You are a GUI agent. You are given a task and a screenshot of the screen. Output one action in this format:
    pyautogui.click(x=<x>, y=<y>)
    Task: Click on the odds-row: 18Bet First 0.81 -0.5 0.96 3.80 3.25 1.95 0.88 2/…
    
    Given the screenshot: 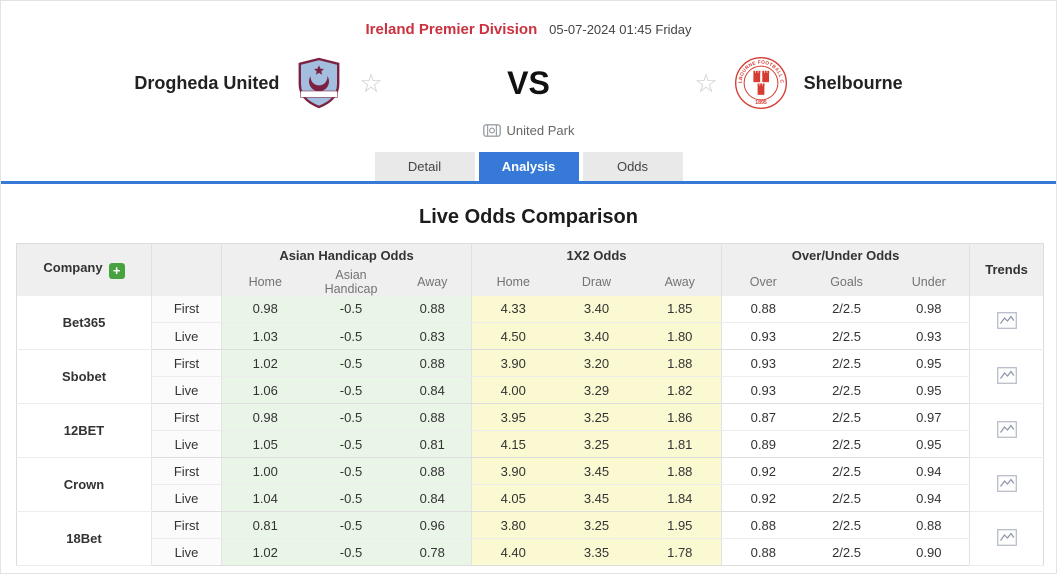 What is the action you would take?
    pyautogui.click(x=530, y=538)
    